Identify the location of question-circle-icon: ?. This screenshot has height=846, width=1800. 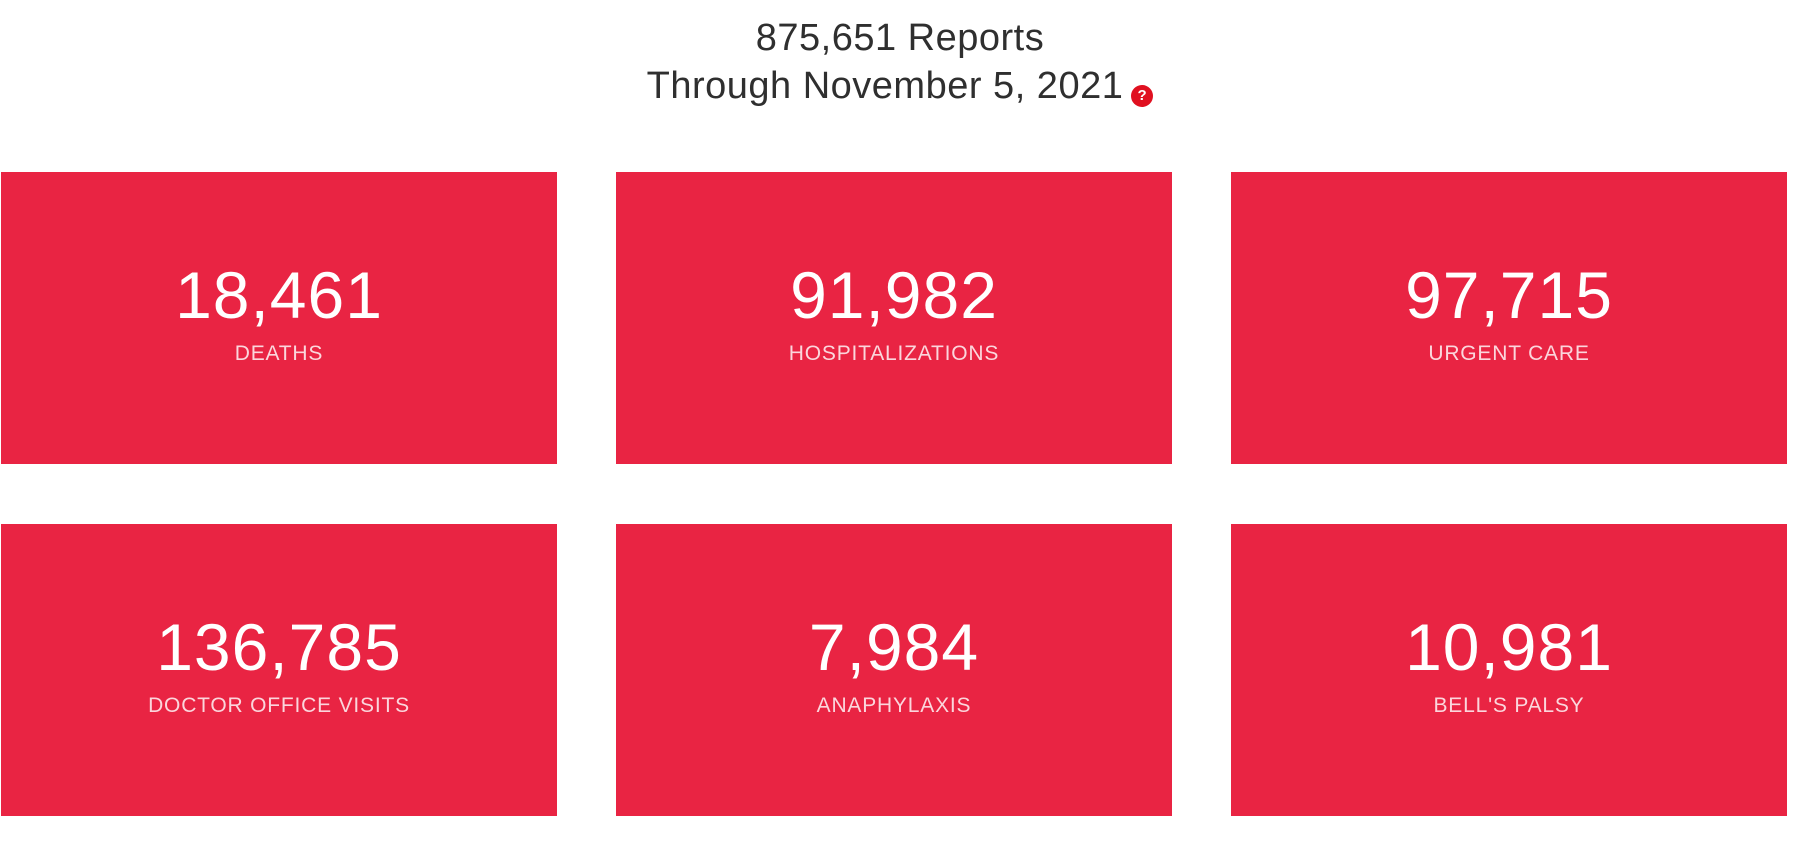
(1142, 96).